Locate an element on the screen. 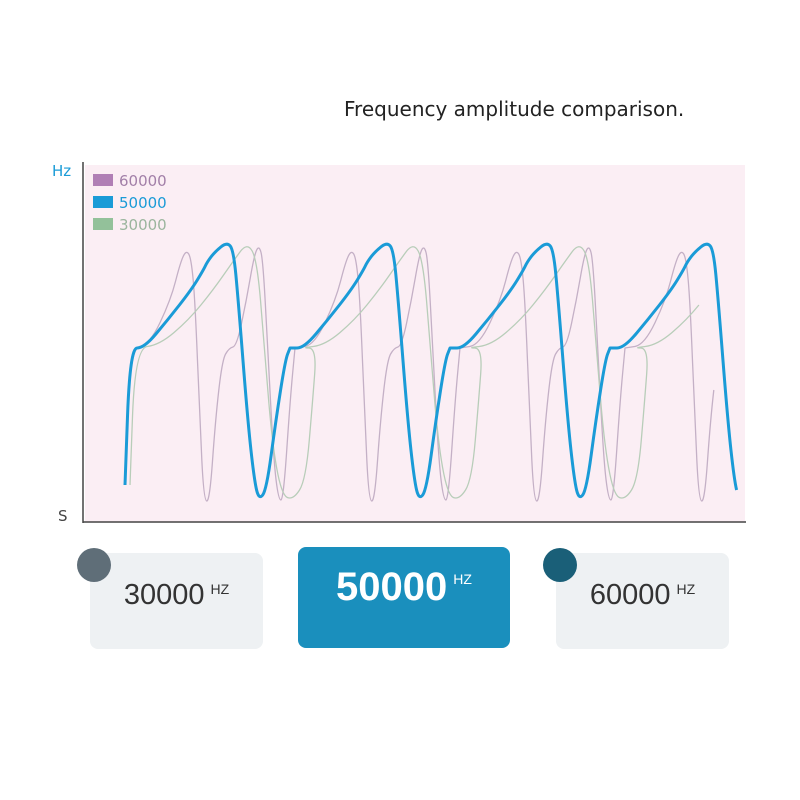 Image resolution: width=800 pixels, height=800 pixels. card-content: 50000 HZ is located at coordinates (404, 587).